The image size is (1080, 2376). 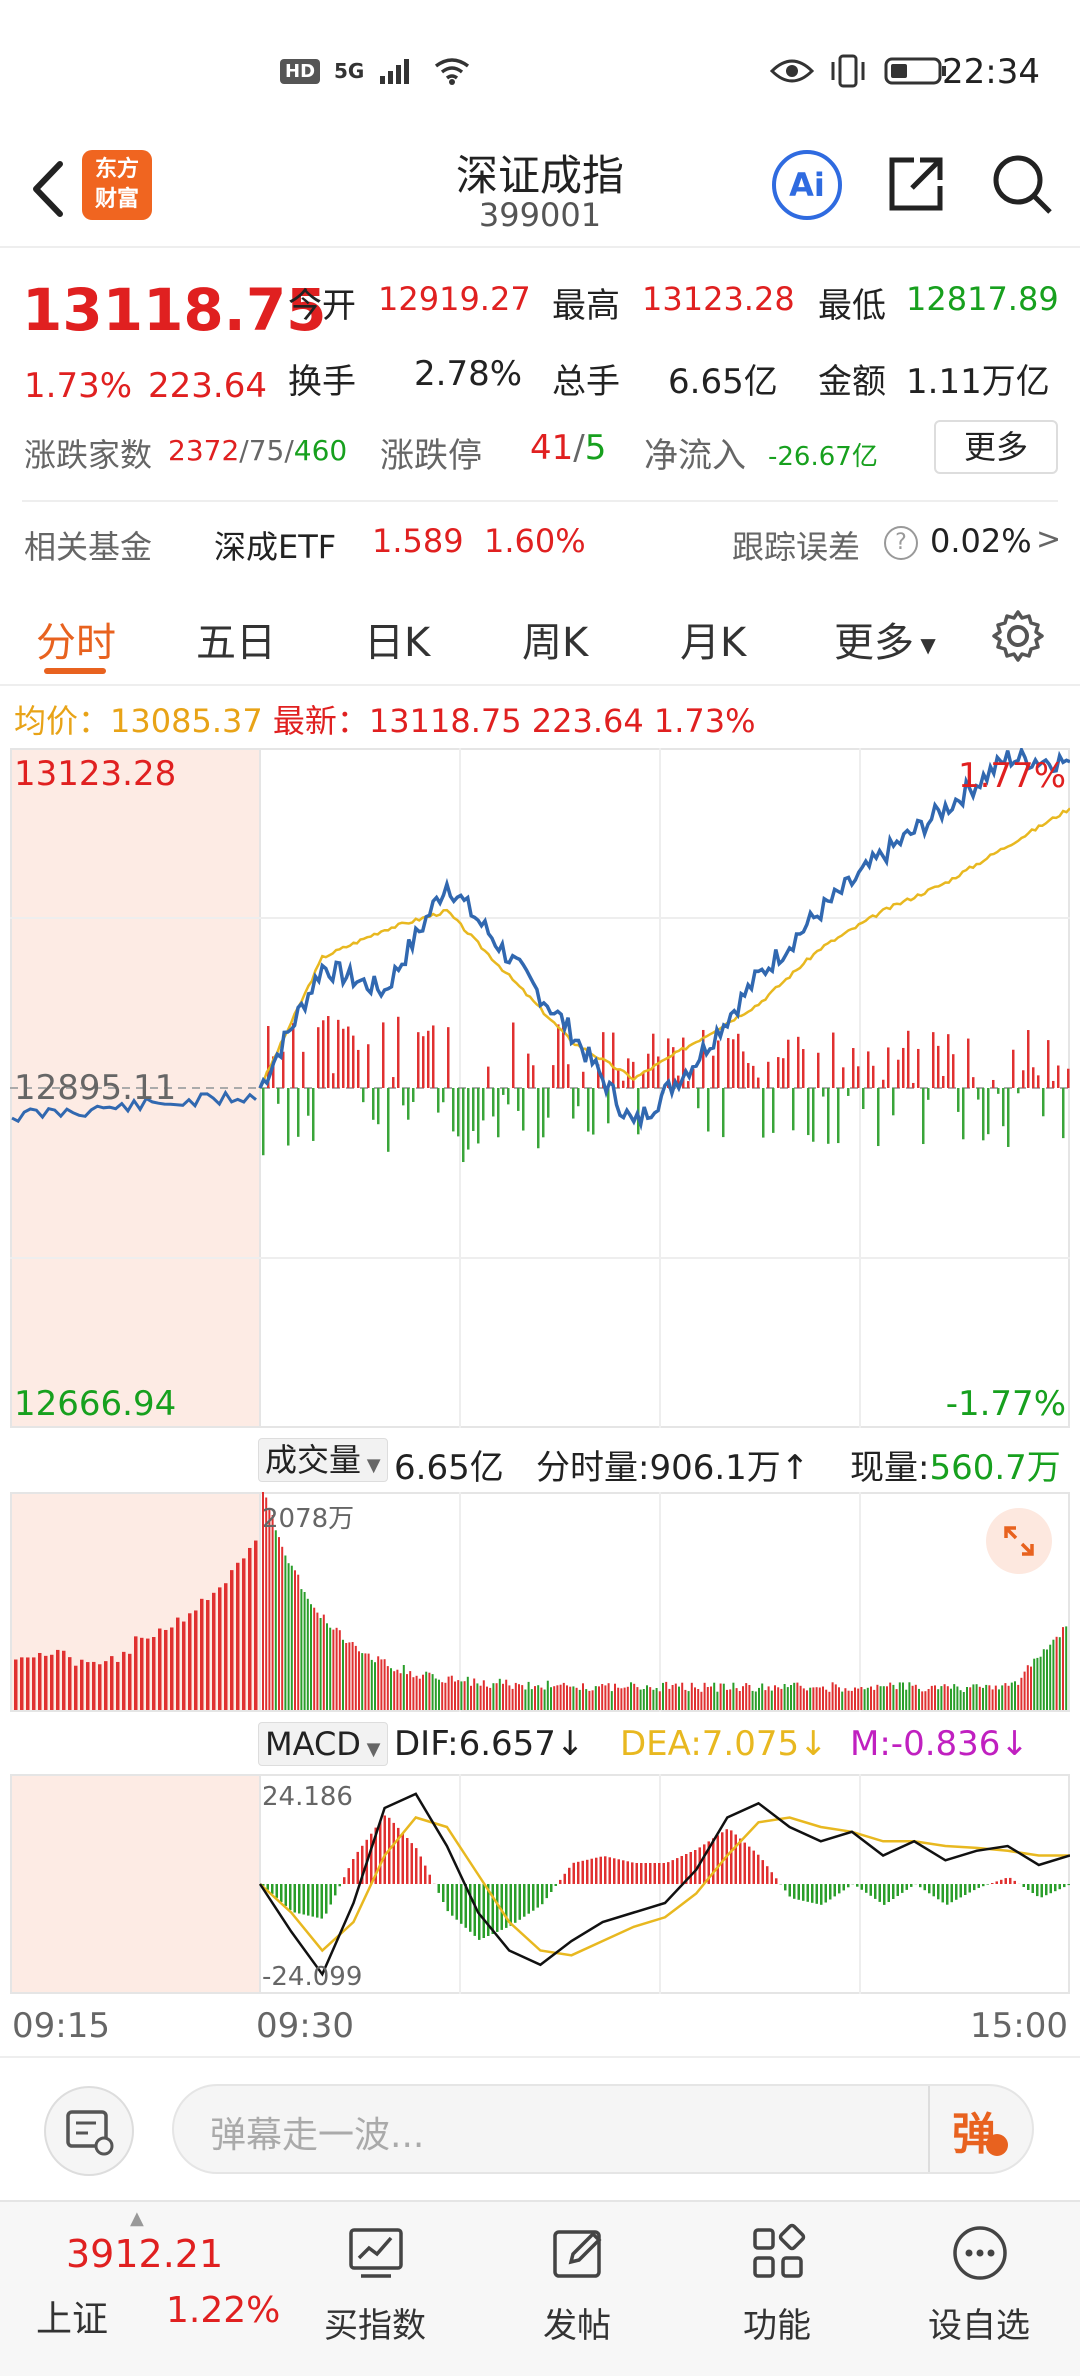 I want to click on volume-indicator-select: 成交量 ▼, so click(x=323, y=1460).